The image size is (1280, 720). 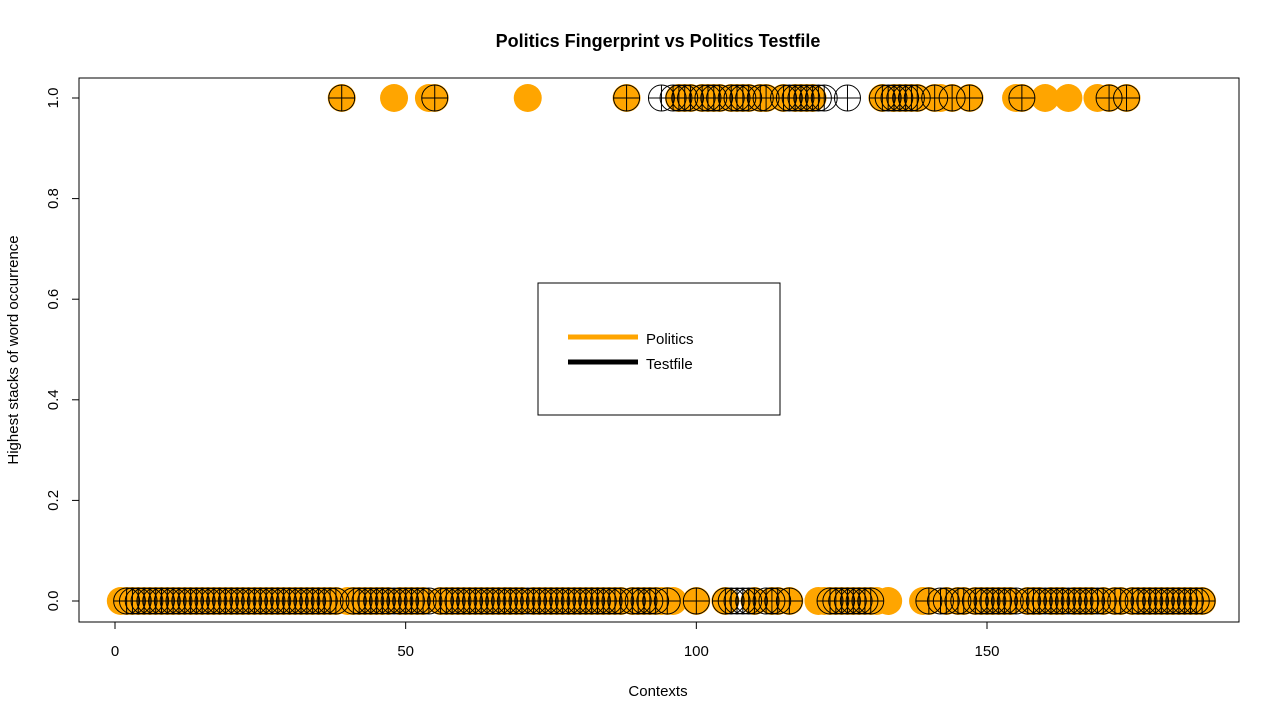 I want to click on y-tick-label: 0.8, so click(x=53, y=198).